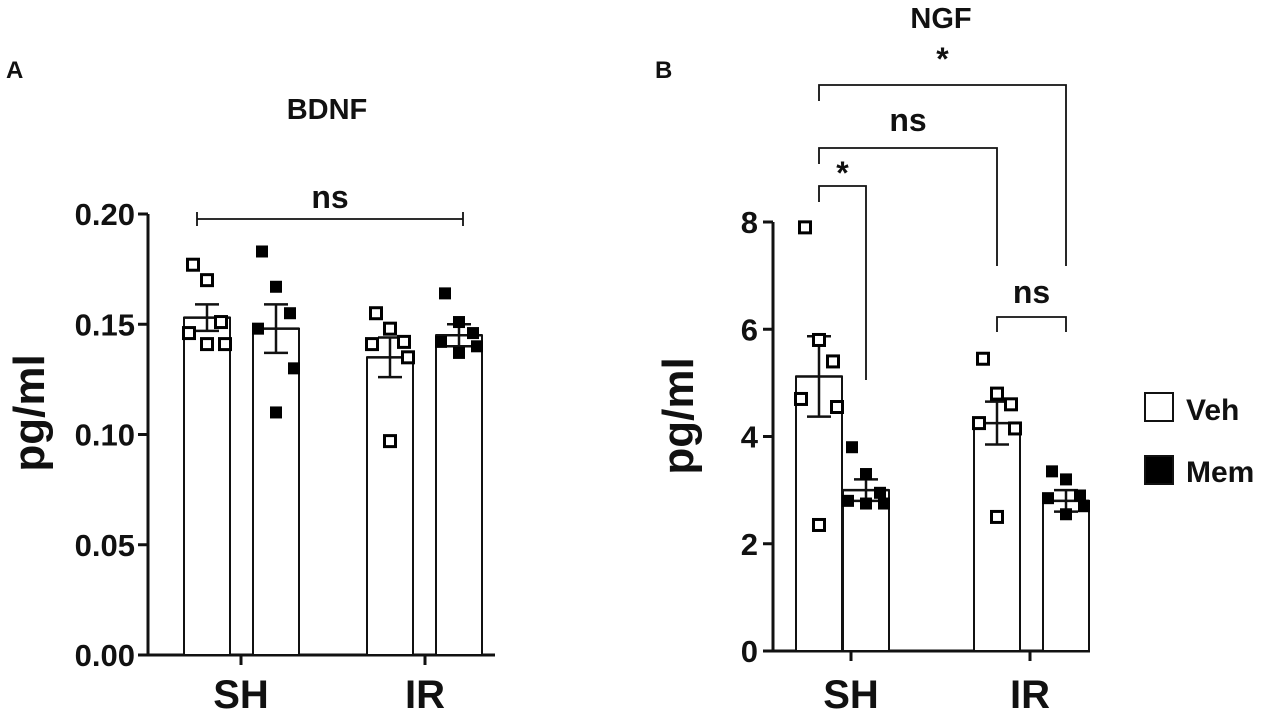 This screenshot has width=1262, height=716. Describe the element at coordinates (1220, 472) in the screenshot. I see `legend-mem-label: Mem` at that location.